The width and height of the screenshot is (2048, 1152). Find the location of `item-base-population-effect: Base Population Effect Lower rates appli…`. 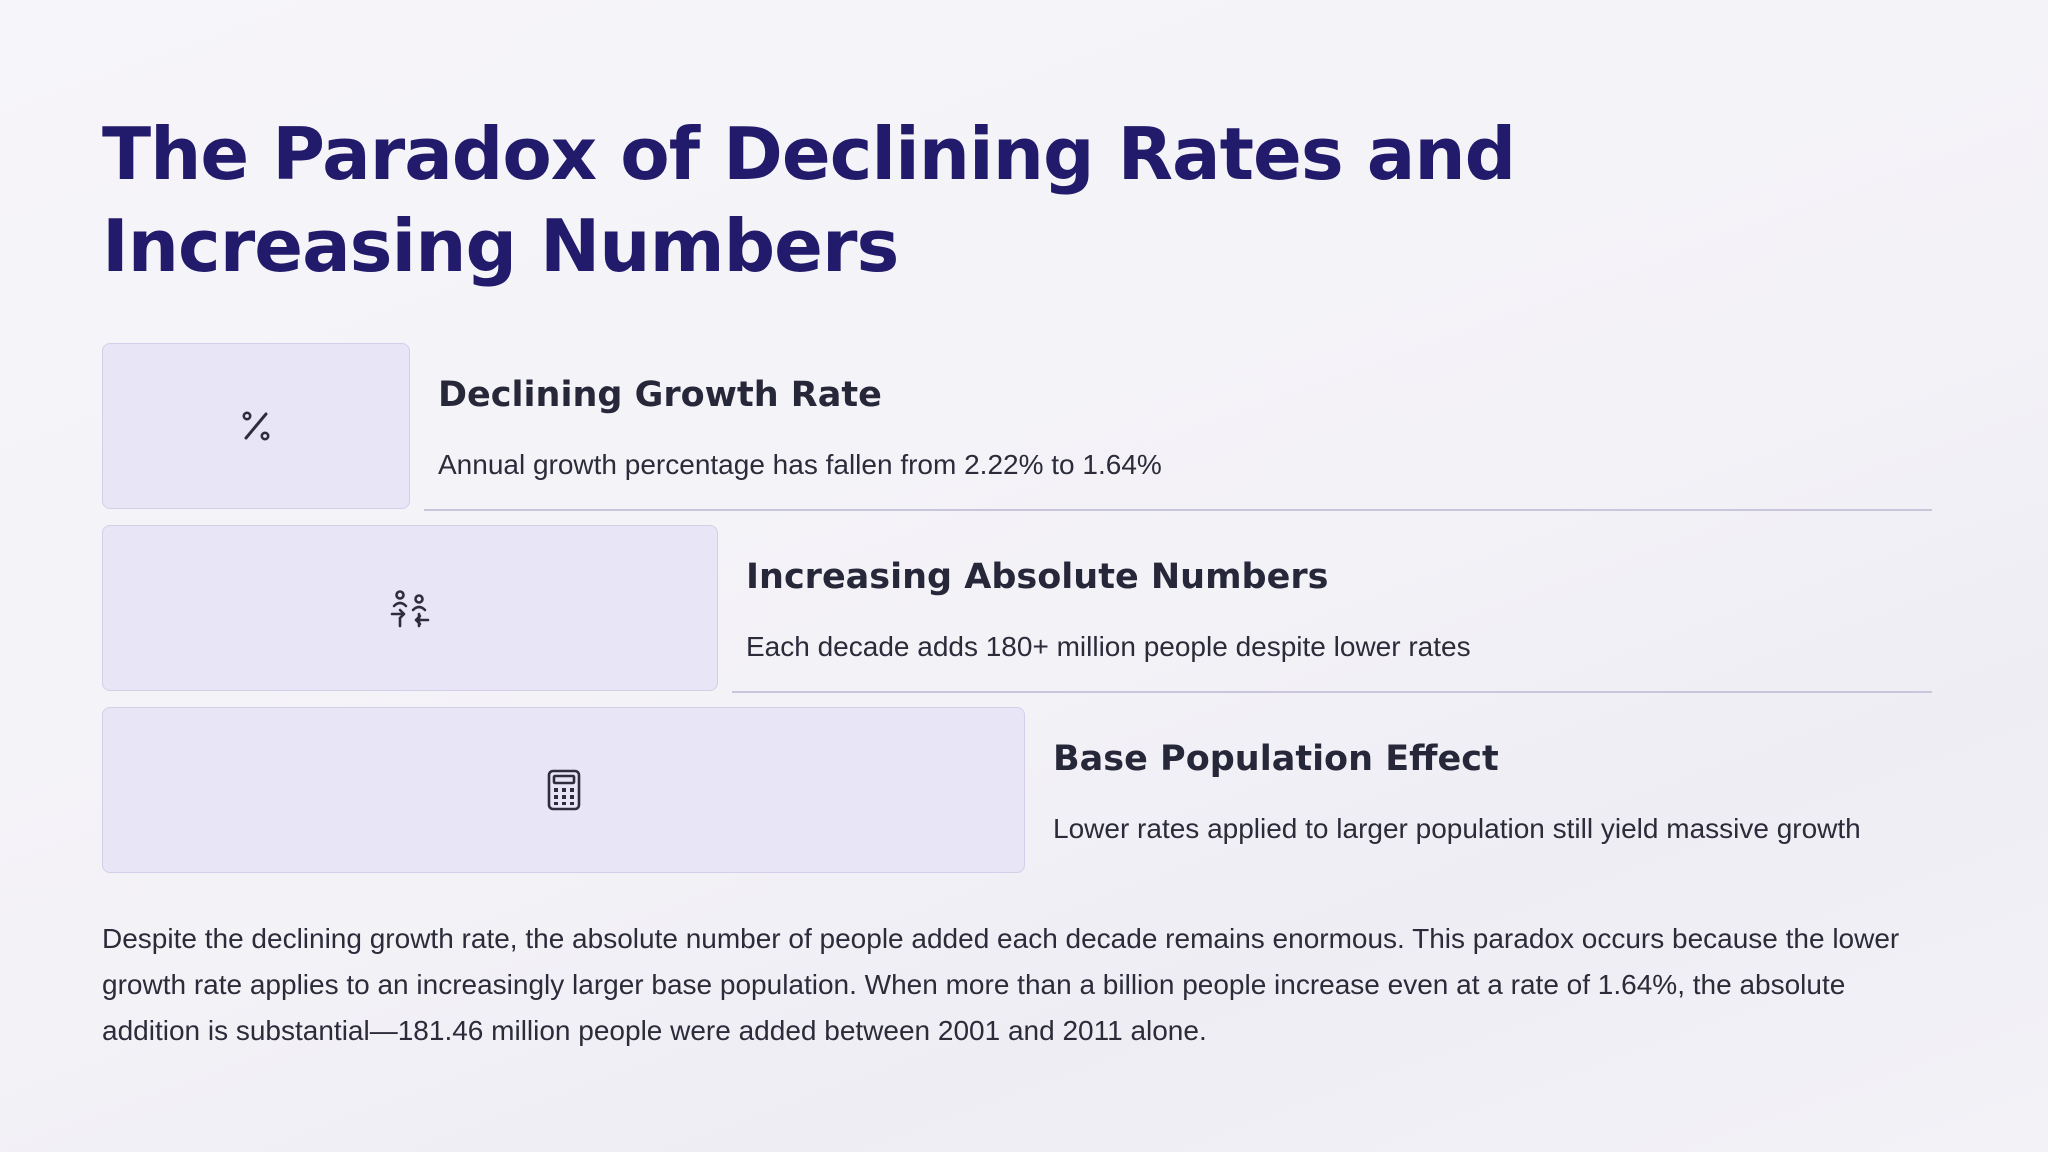

item-base-population-effect: Base Population Effect Lower rates appli… is located at coordinates (1017, 791).